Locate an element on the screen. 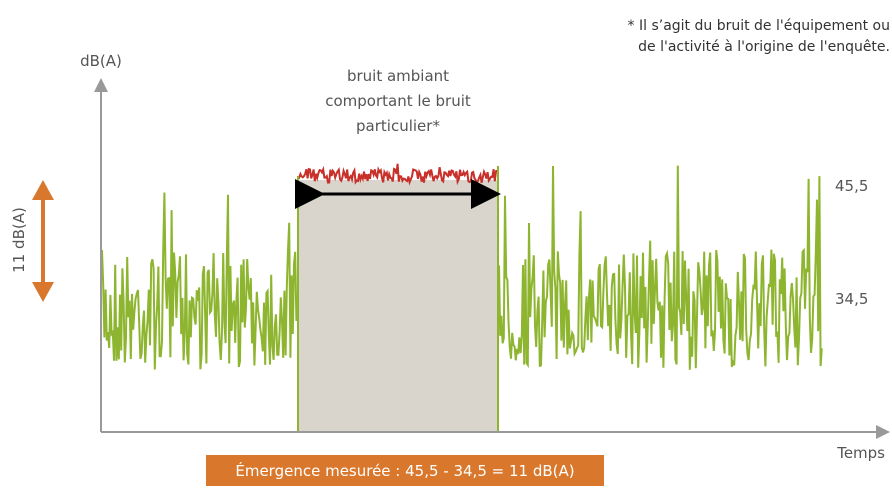  result-box is located at coordinates (405, 470).